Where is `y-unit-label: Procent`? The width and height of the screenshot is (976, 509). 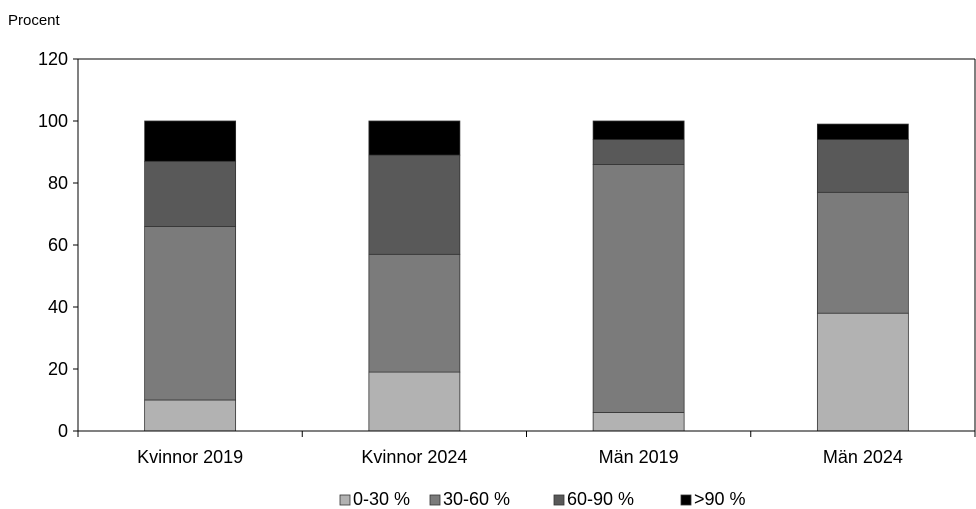
y-unit-label: Procent is located at coordinates (34, 20).